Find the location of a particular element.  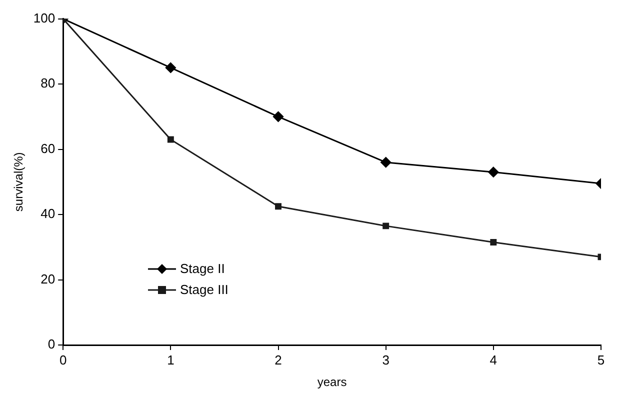

x-tick-label: 1 is located at coordinates (170, 360).